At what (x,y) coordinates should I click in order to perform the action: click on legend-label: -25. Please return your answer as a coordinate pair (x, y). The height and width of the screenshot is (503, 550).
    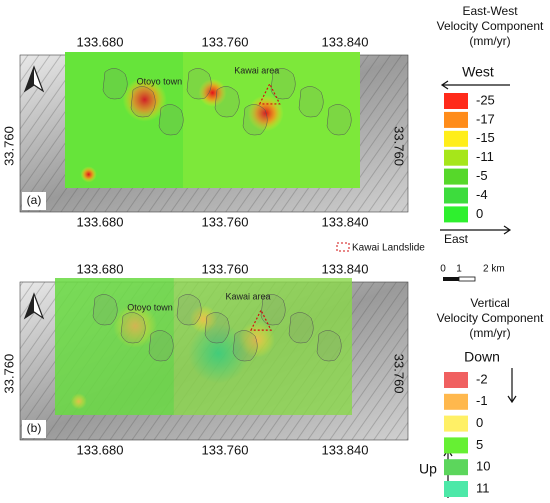
    Looking at the image, I should click on (485, 99).